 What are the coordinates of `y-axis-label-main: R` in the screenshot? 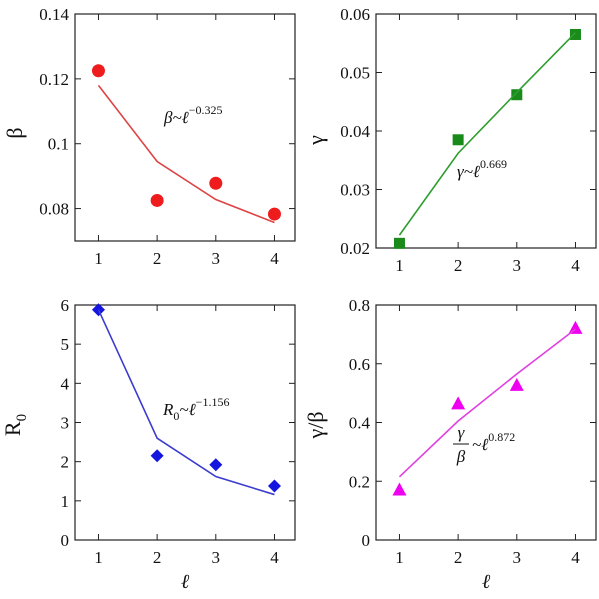 It's located at (12, 428).